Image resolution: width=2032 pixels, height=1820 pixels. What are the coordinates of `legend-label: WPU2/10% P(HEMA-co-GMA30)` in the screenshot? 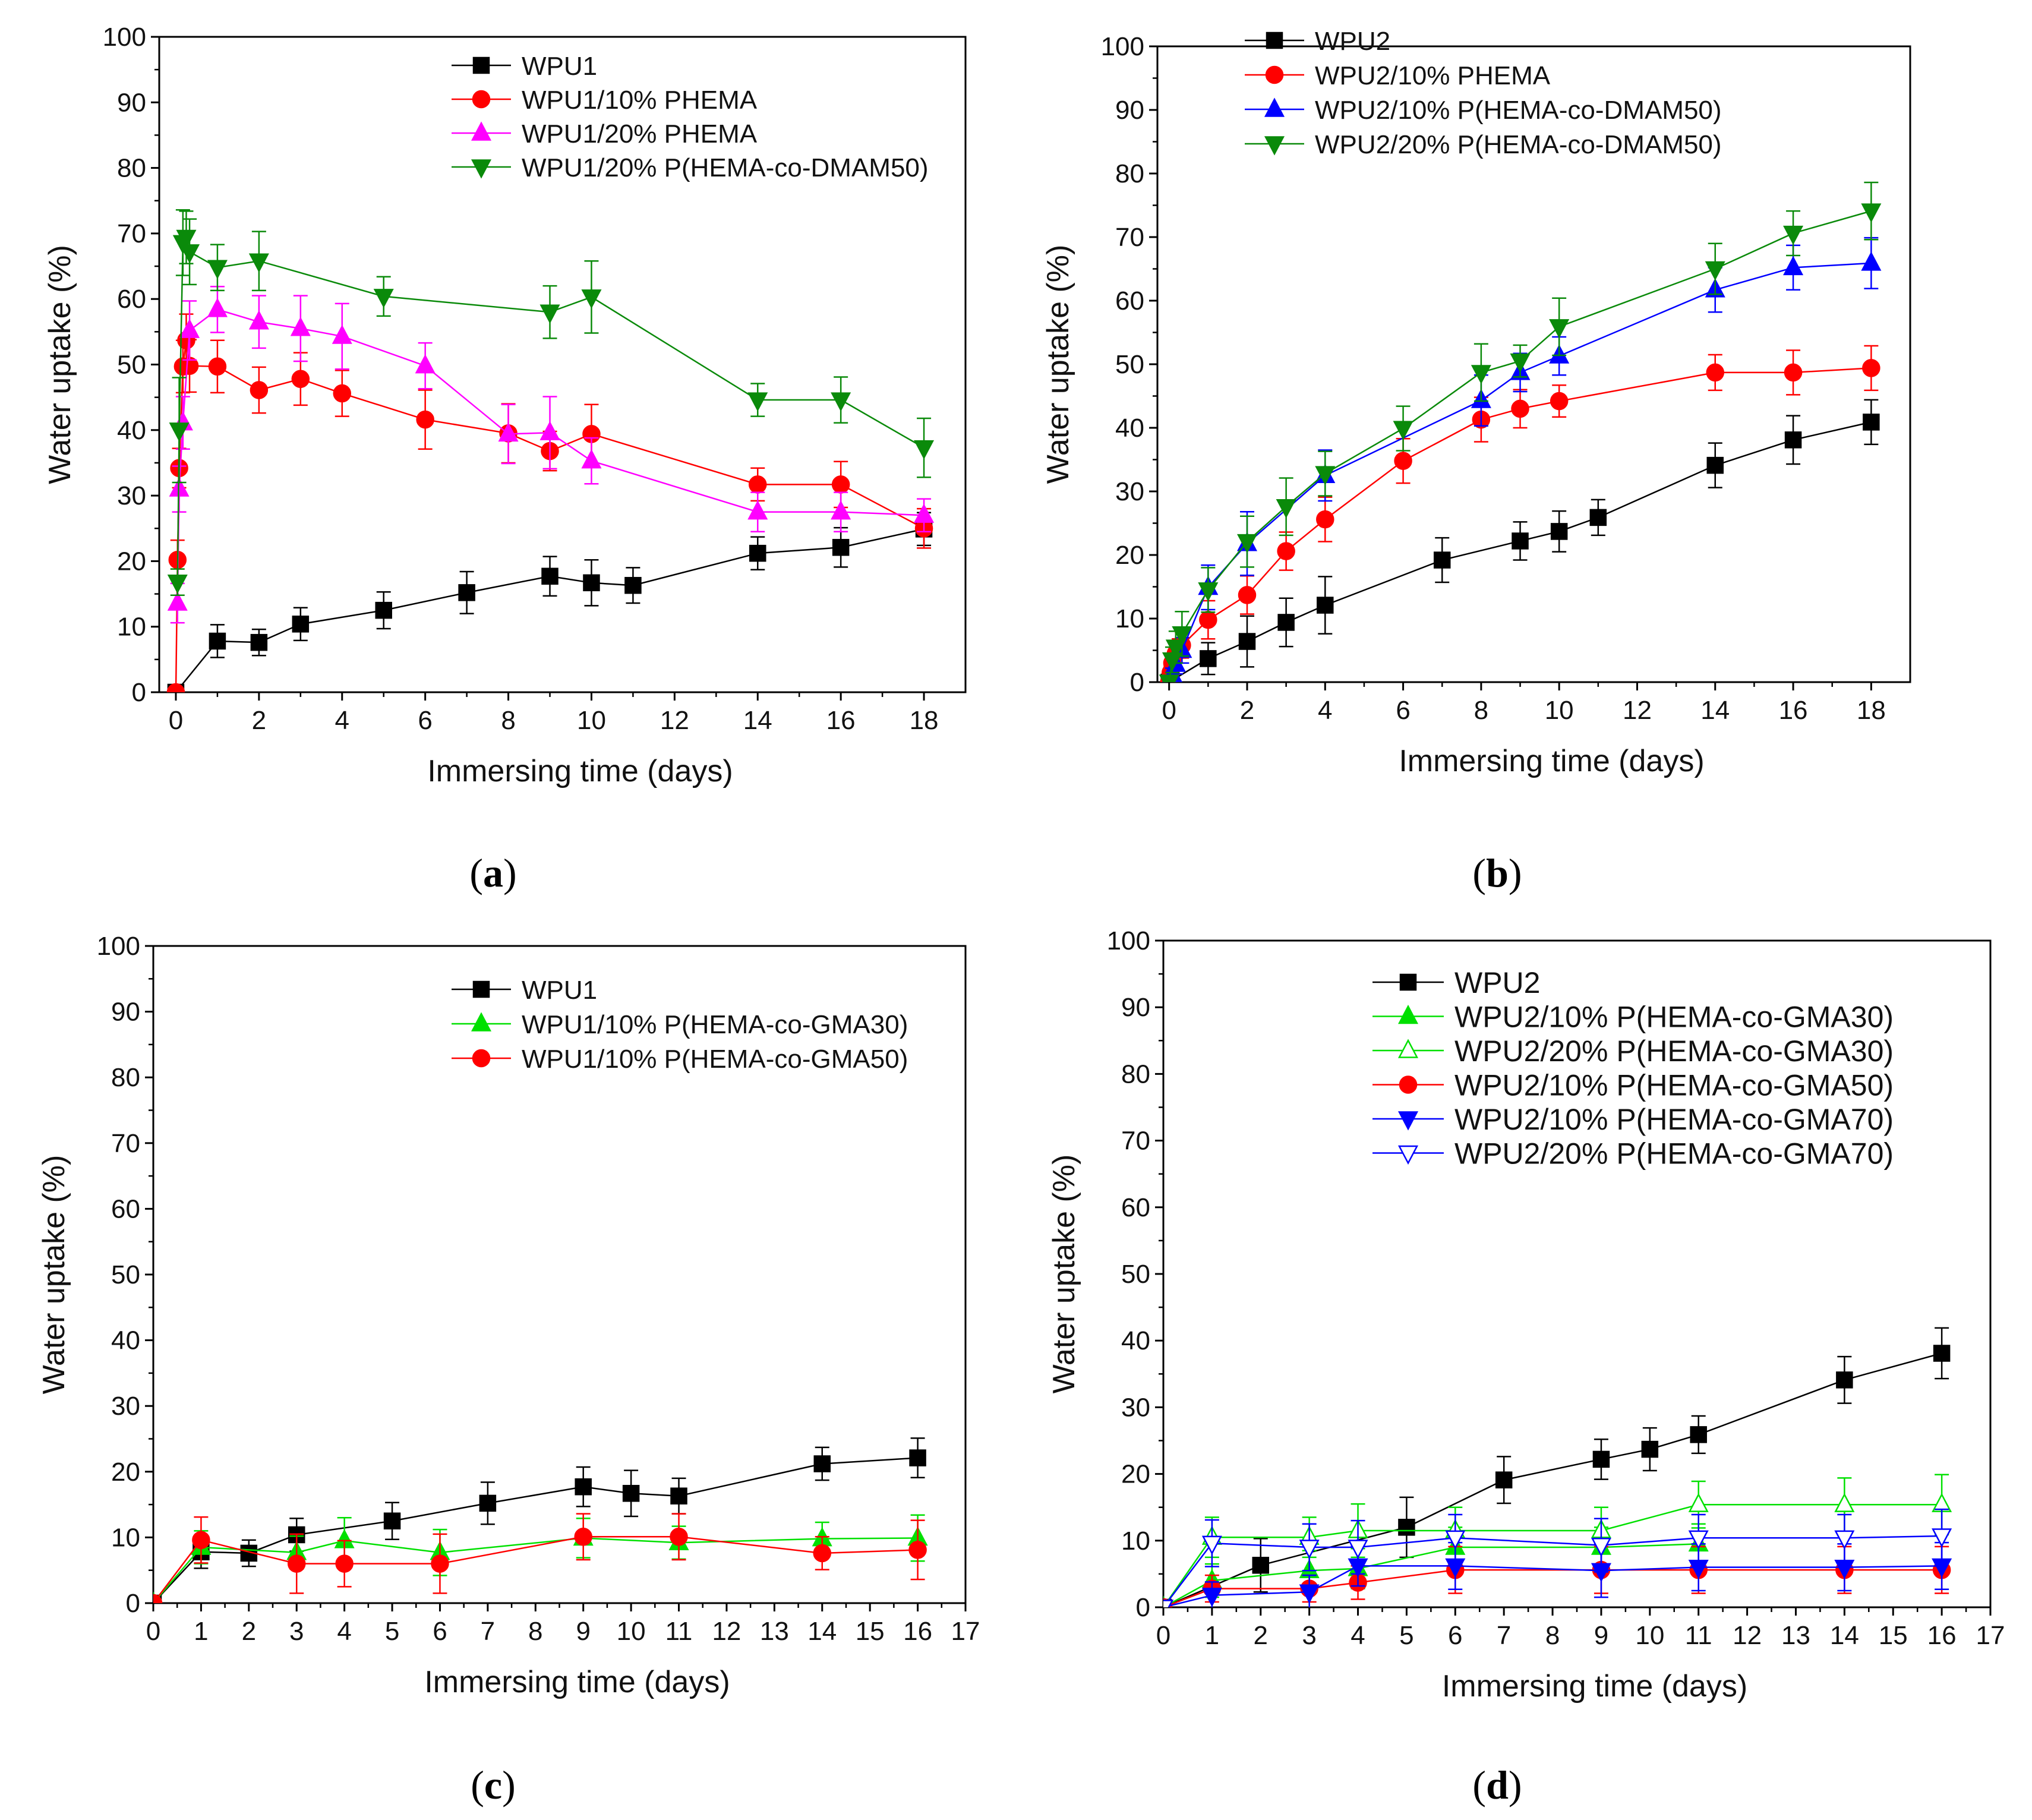 It's located at (1674, 1017).